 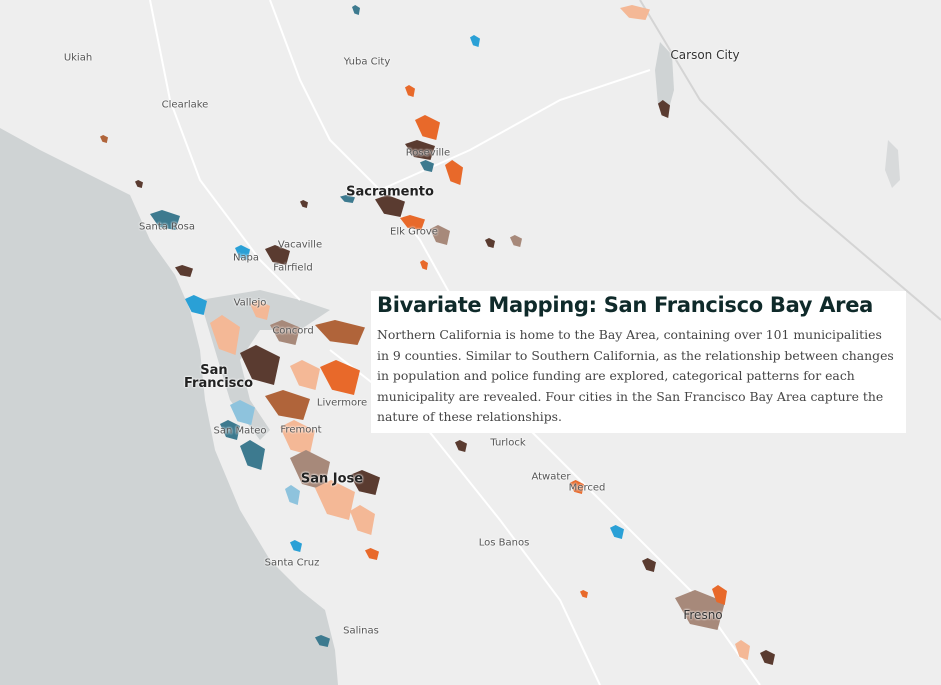 I want to click on place-label: Santa Cruz, so click(x=292, y=563).